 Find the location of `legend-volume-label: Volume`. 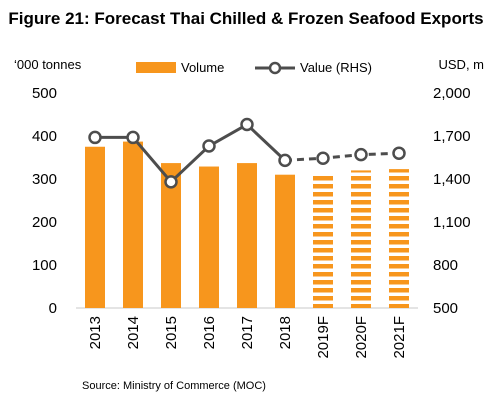

legend-volume-label: Volume is located at coordinates (202, 67).